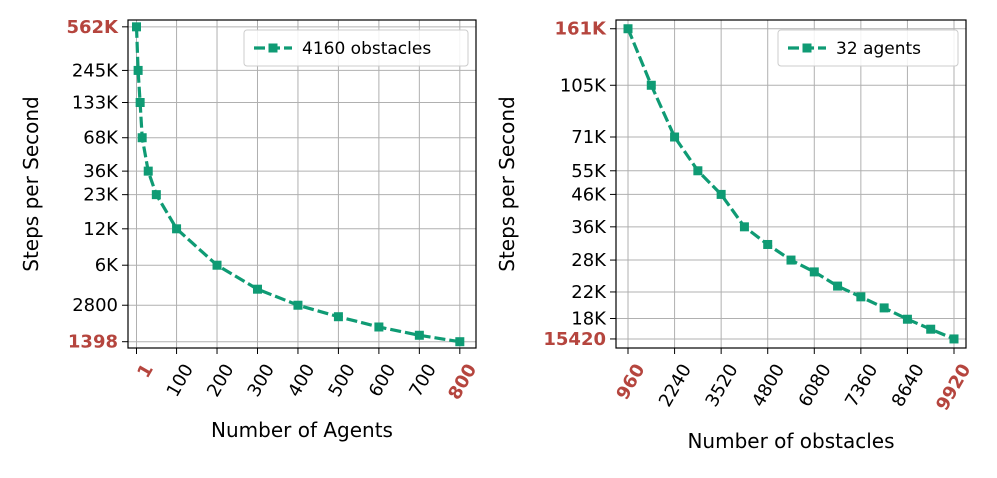 This screenshot has width=997, height=478. I want to click on x-tick-label: 100, so click(180, 380).